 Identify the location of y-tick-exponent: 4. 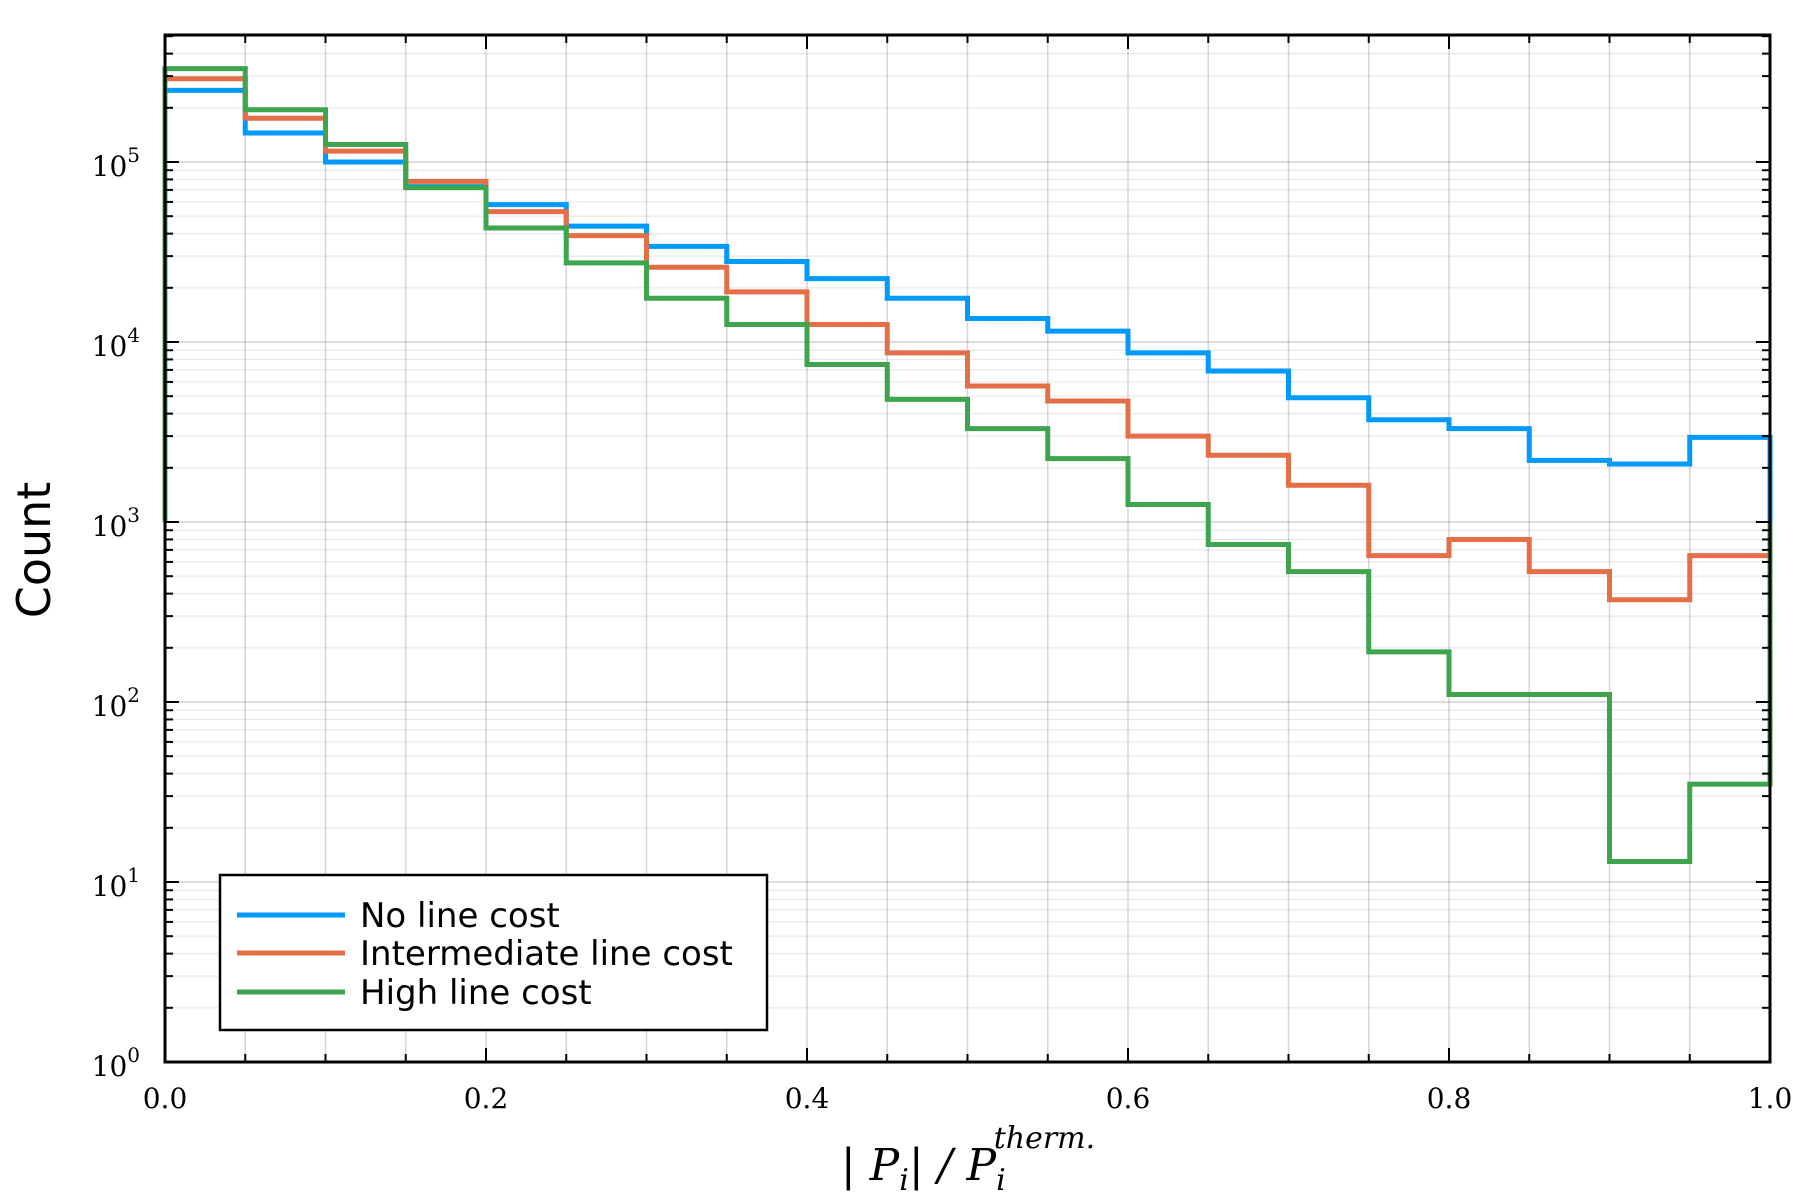
(133, 335).